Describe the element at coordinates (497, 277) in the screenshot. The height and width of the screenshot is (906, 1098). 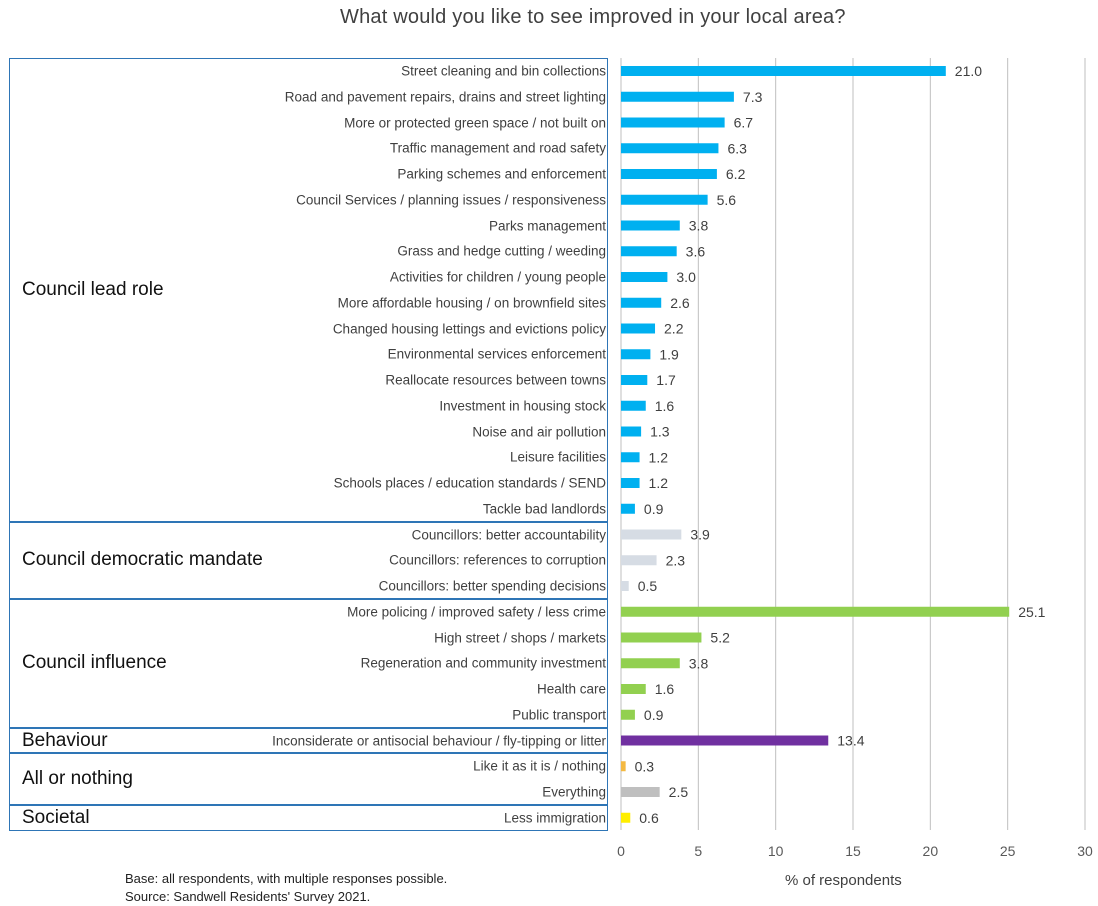
I see `category-label: Activities for children / young people` at that location.